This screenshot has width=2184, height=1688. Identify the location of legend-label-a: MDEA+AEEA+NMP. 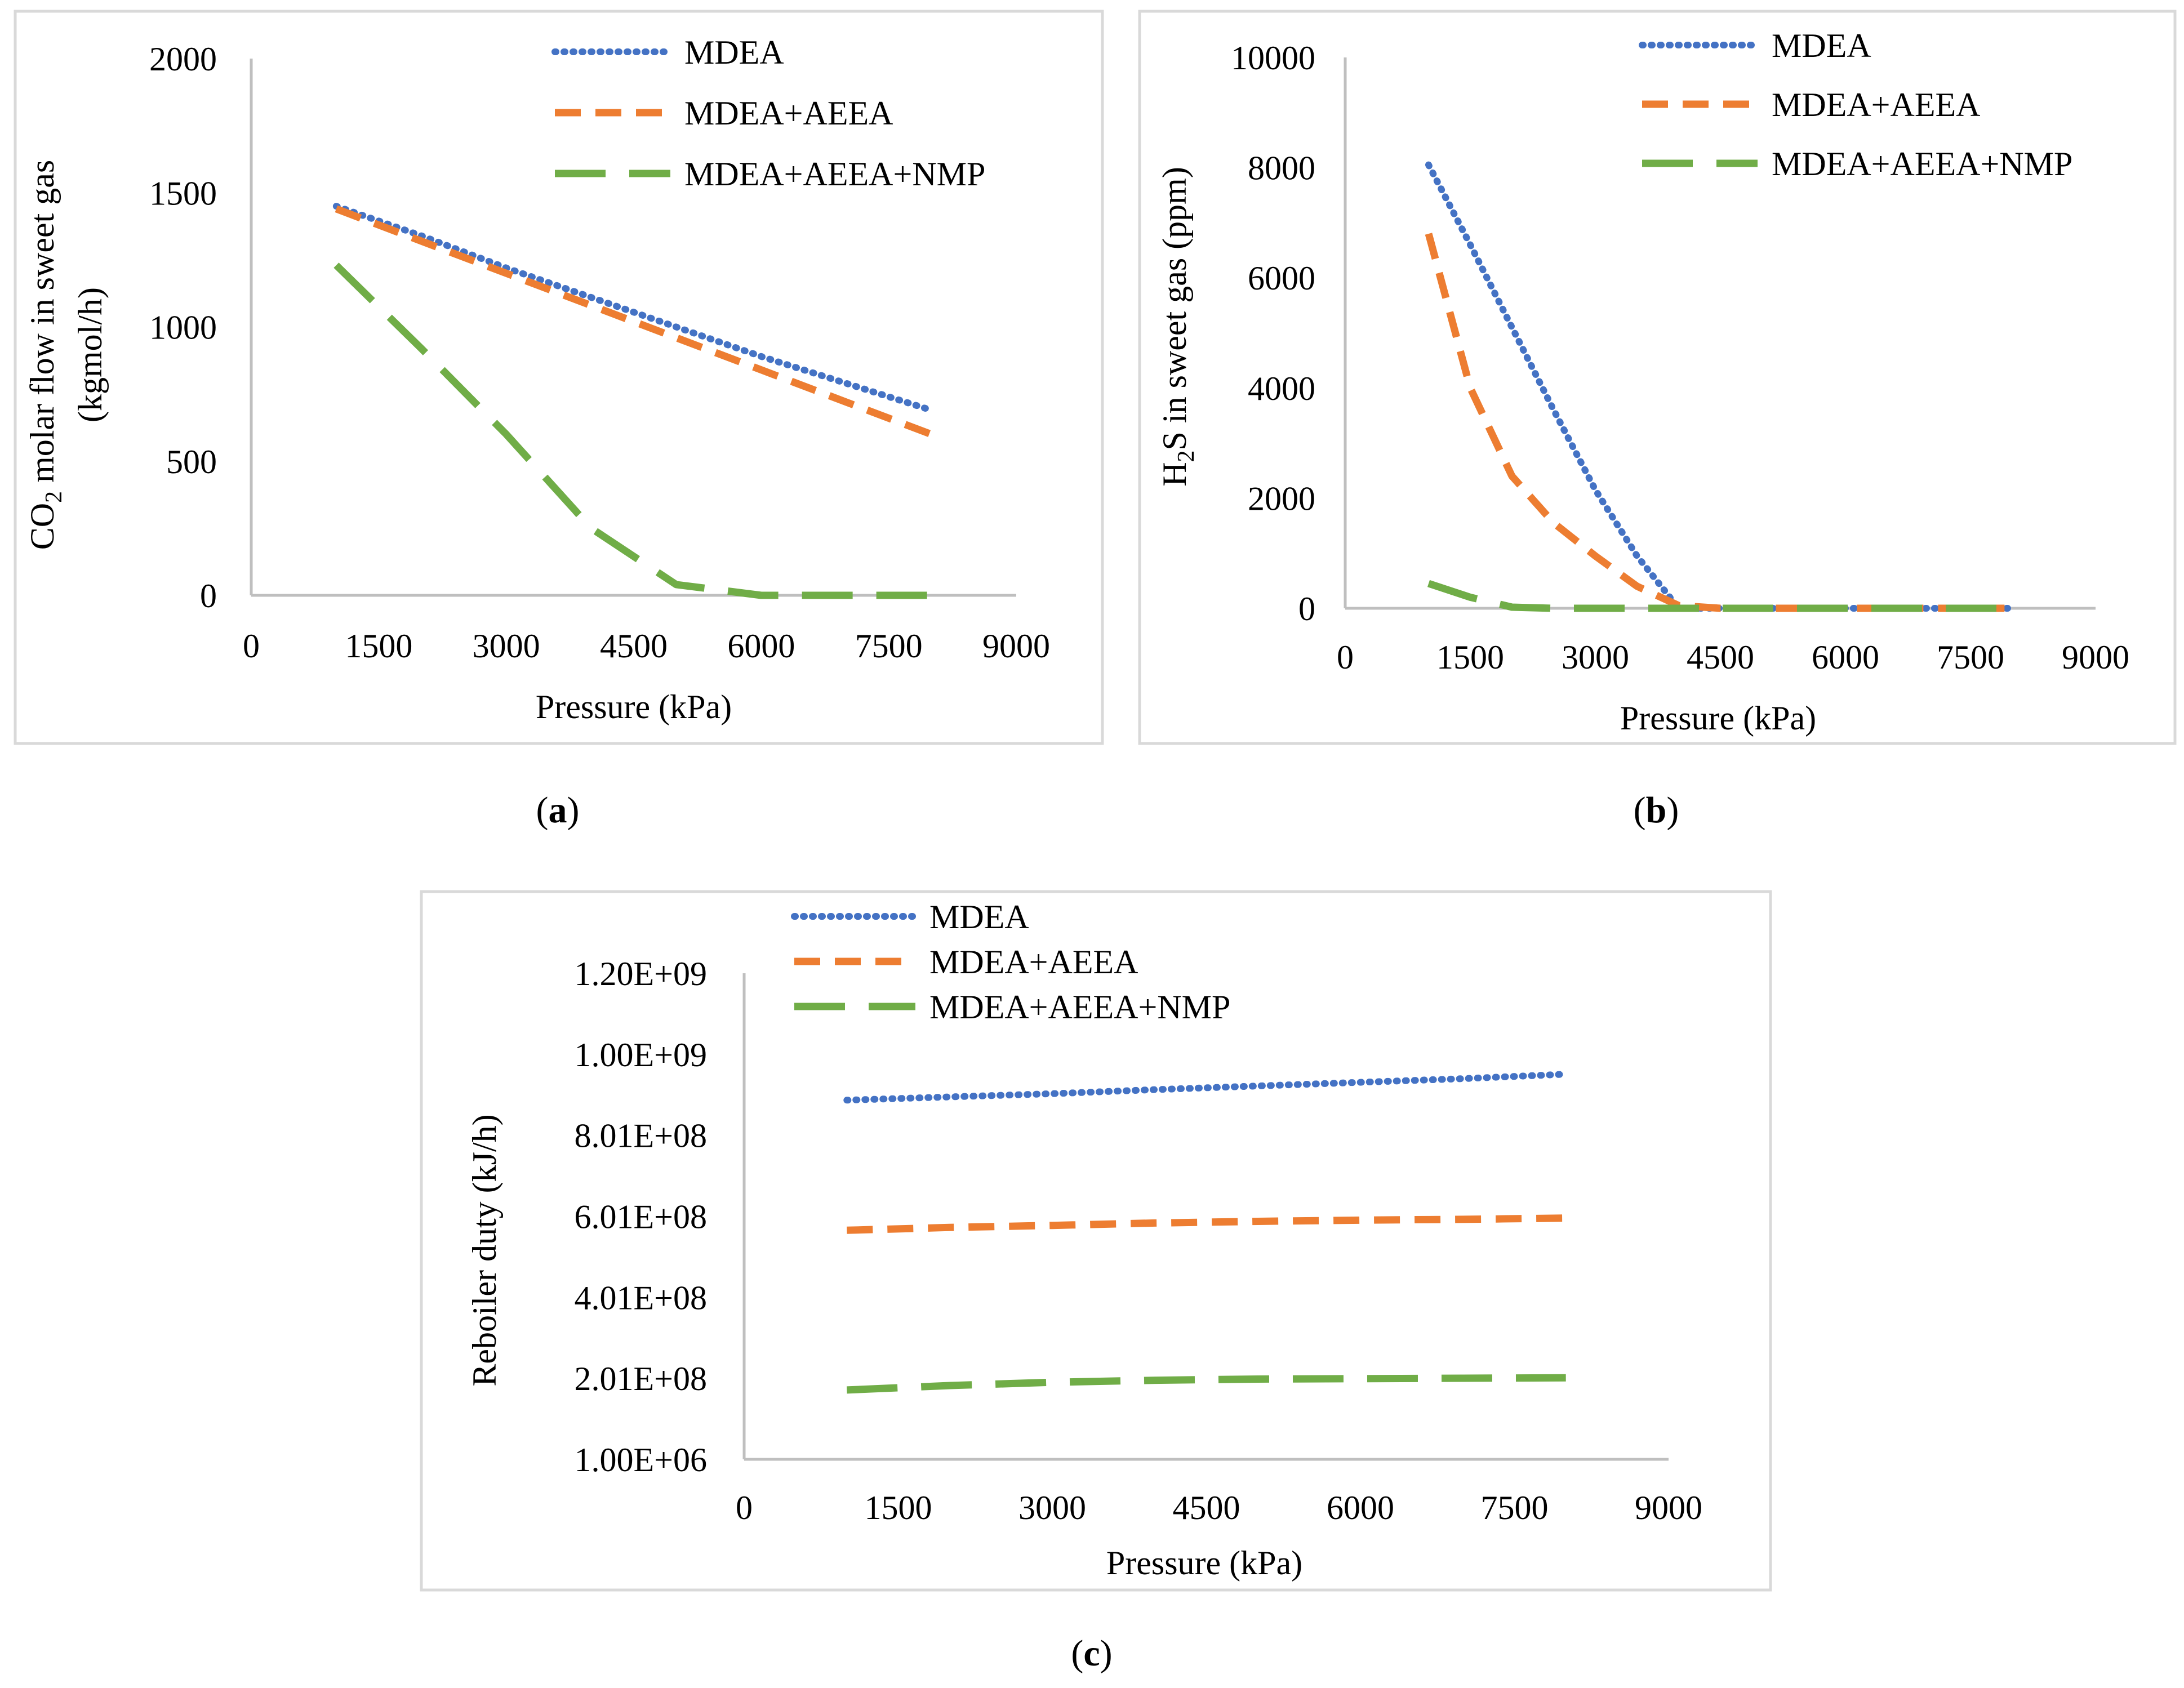
(834, 174).